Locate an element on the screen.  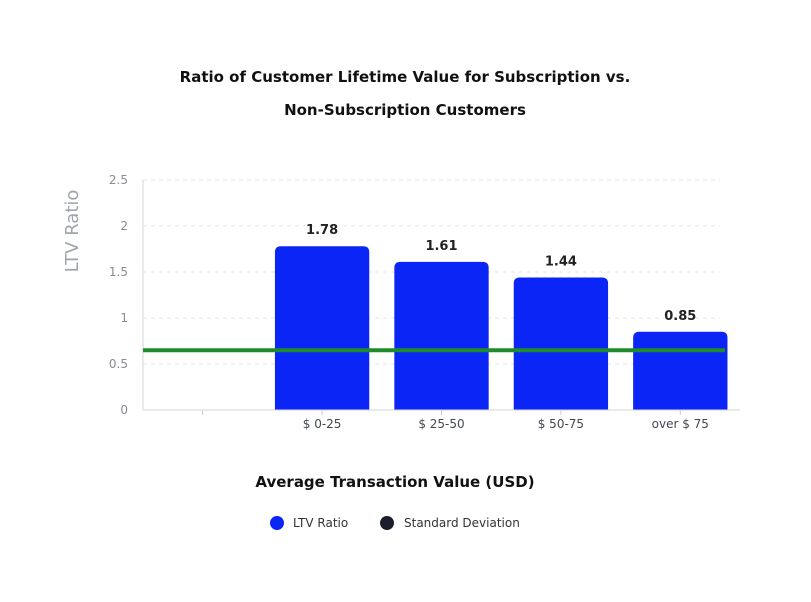
y-axis-ticks: 0 0.5 1 1.5 2 2.5 is located at coordinates (118, 295).